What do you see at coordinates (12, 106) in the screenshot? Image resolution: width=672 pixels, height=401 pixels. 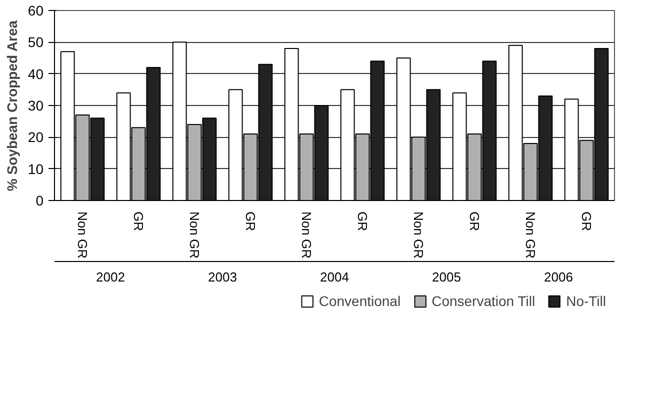 I see `y-axis-title: % Soybean Cropped Area` at bounding box center [12, 106].